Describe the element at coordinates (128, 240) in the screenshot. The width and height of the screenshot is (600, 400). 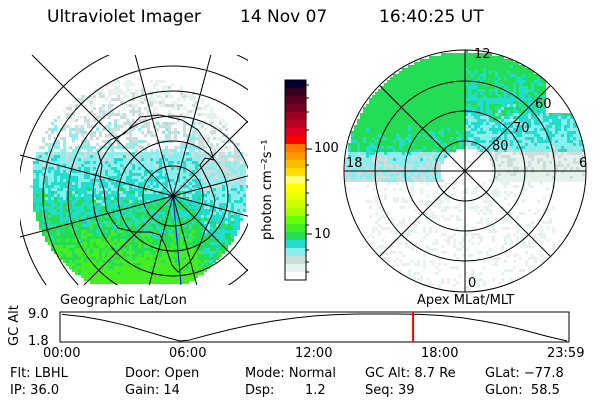
I see `longitude-line` at that location.